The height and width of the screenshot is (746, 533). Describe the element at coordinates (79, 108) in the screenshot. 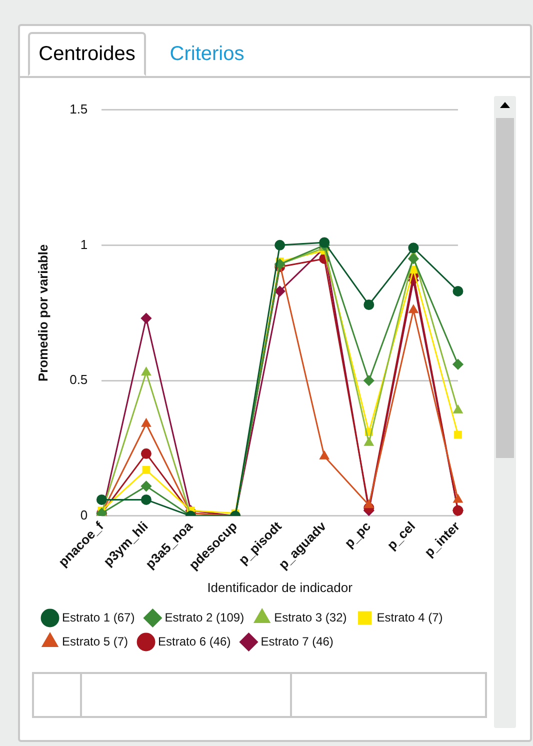

I see `y-tick-label: 1.5` at that location.